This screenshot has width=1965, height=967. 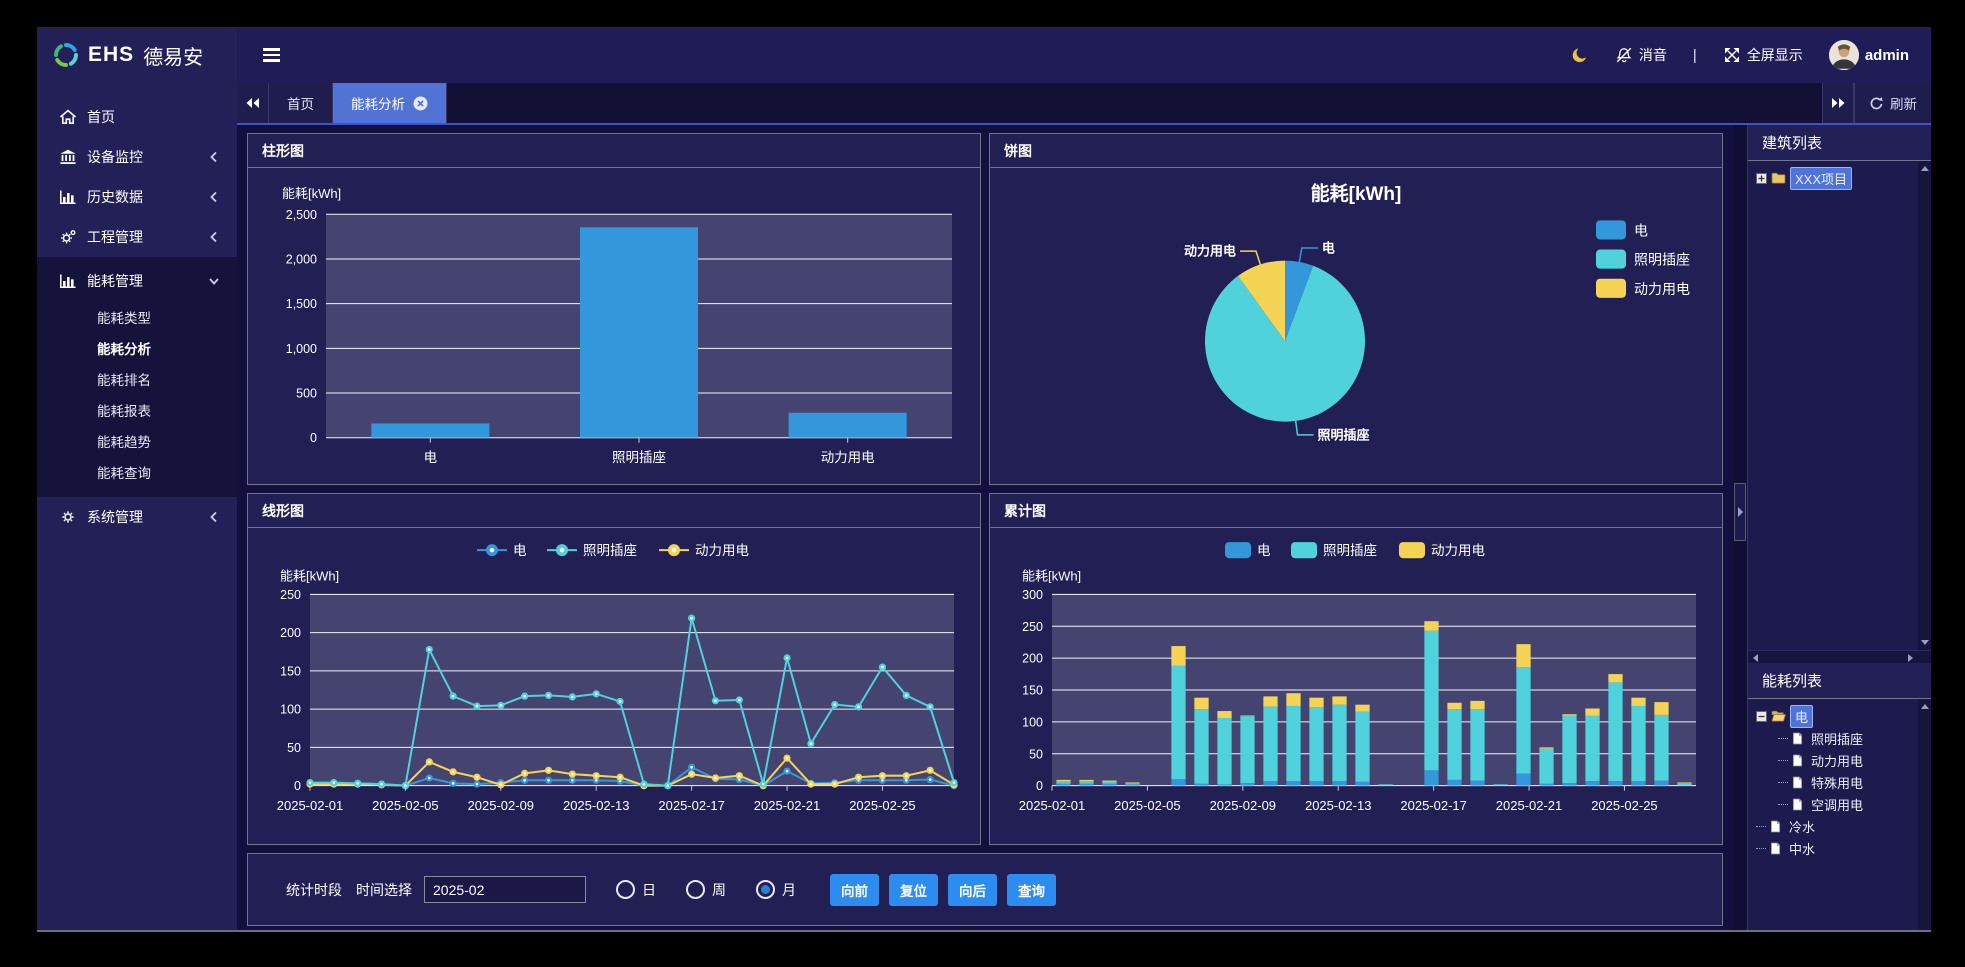 What do you see at coordinates (1835, 738) in the screenshot?
I see `energy-tree-node: 照明插座` at bounding box center [1835, 738].